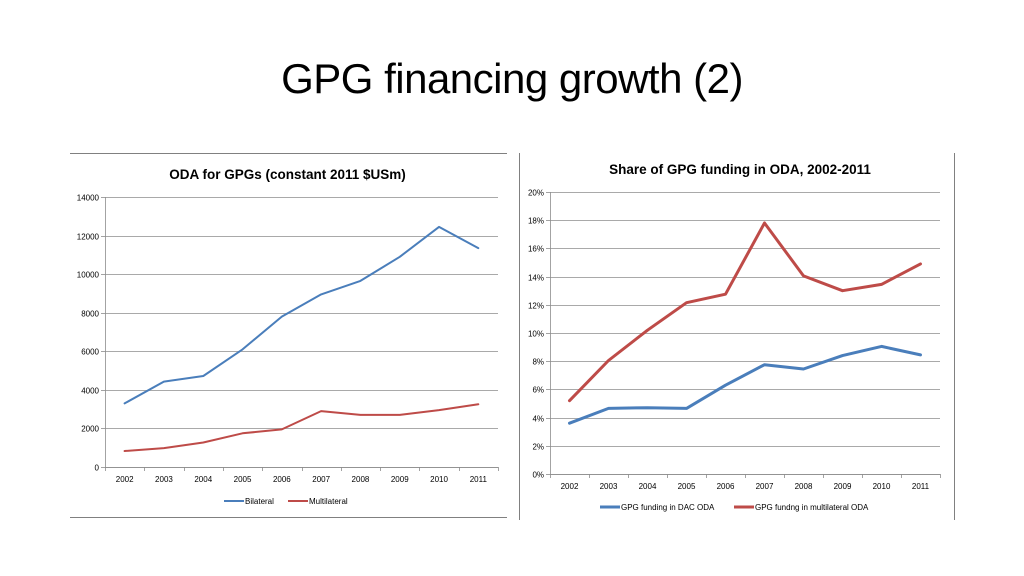  I want to click on right-chart-xtick-label: 2005, so click(687, 486).